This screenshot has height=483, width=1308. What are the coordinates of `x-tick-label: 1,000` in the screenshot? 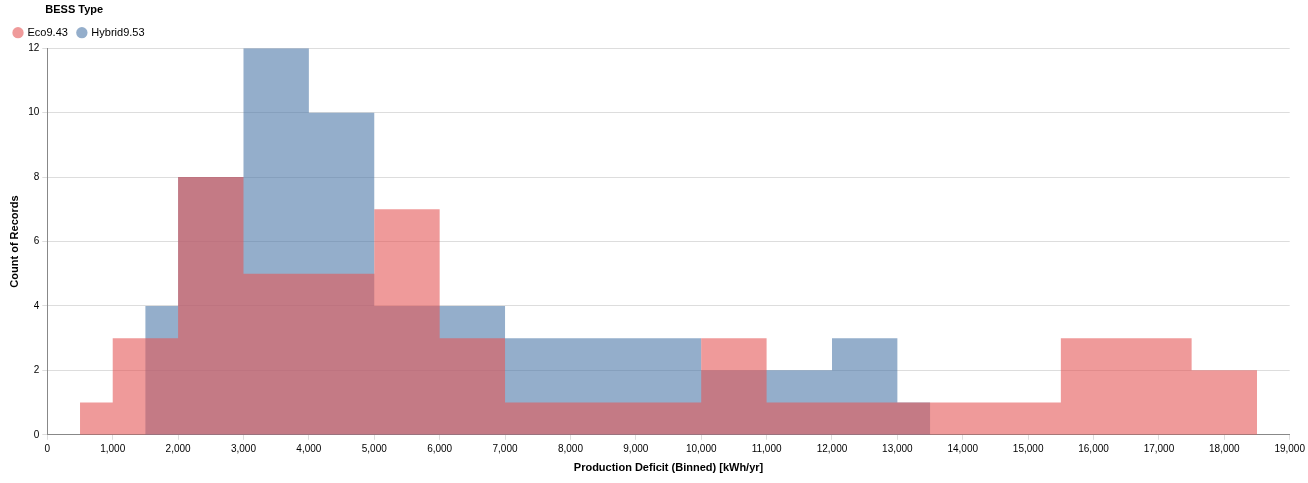 It's located at (113, 448).